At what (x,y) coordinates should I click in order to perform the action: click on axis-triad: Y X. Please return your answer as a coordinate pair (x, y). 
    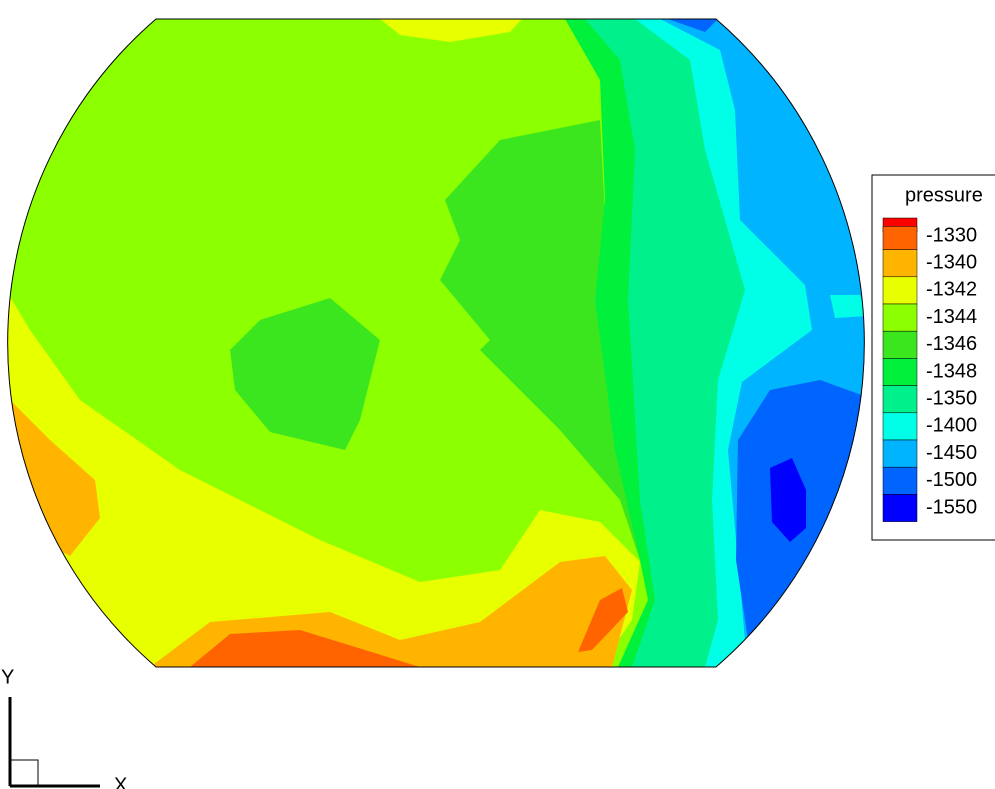
    Looking at the image, I should click on (64, 727).